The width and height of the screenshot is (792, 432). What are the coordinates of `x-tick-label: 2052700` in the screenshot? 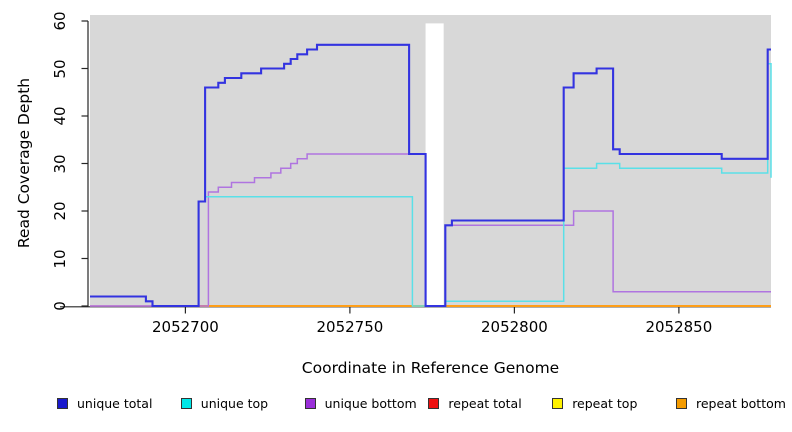 It's located at (185, 327).